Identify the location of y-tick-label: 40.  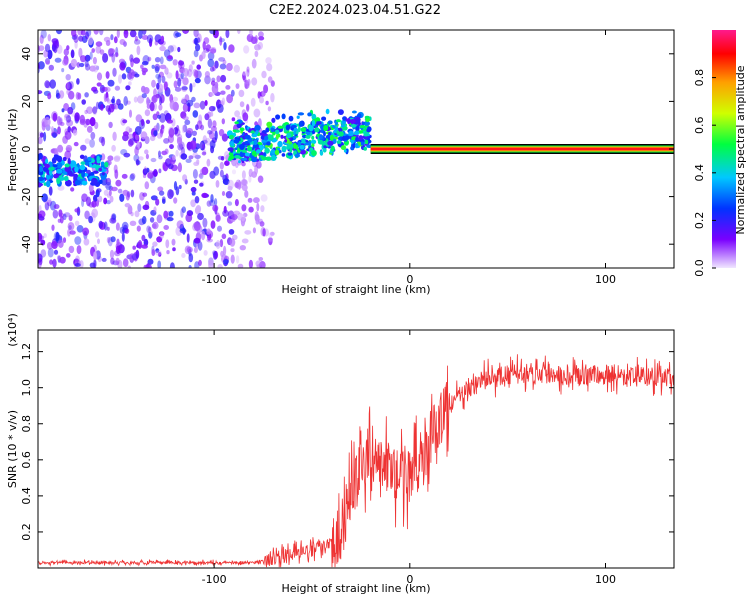
(26, 54).